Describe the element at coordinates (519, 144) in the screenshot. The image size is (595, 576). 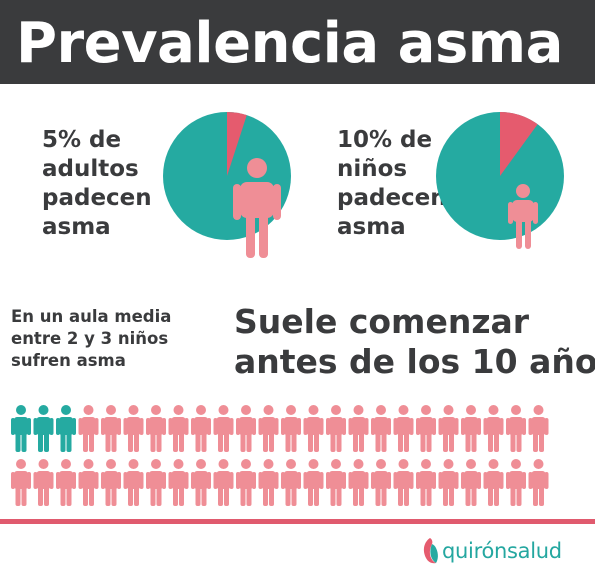
I see `child-pie-slice` at that location.